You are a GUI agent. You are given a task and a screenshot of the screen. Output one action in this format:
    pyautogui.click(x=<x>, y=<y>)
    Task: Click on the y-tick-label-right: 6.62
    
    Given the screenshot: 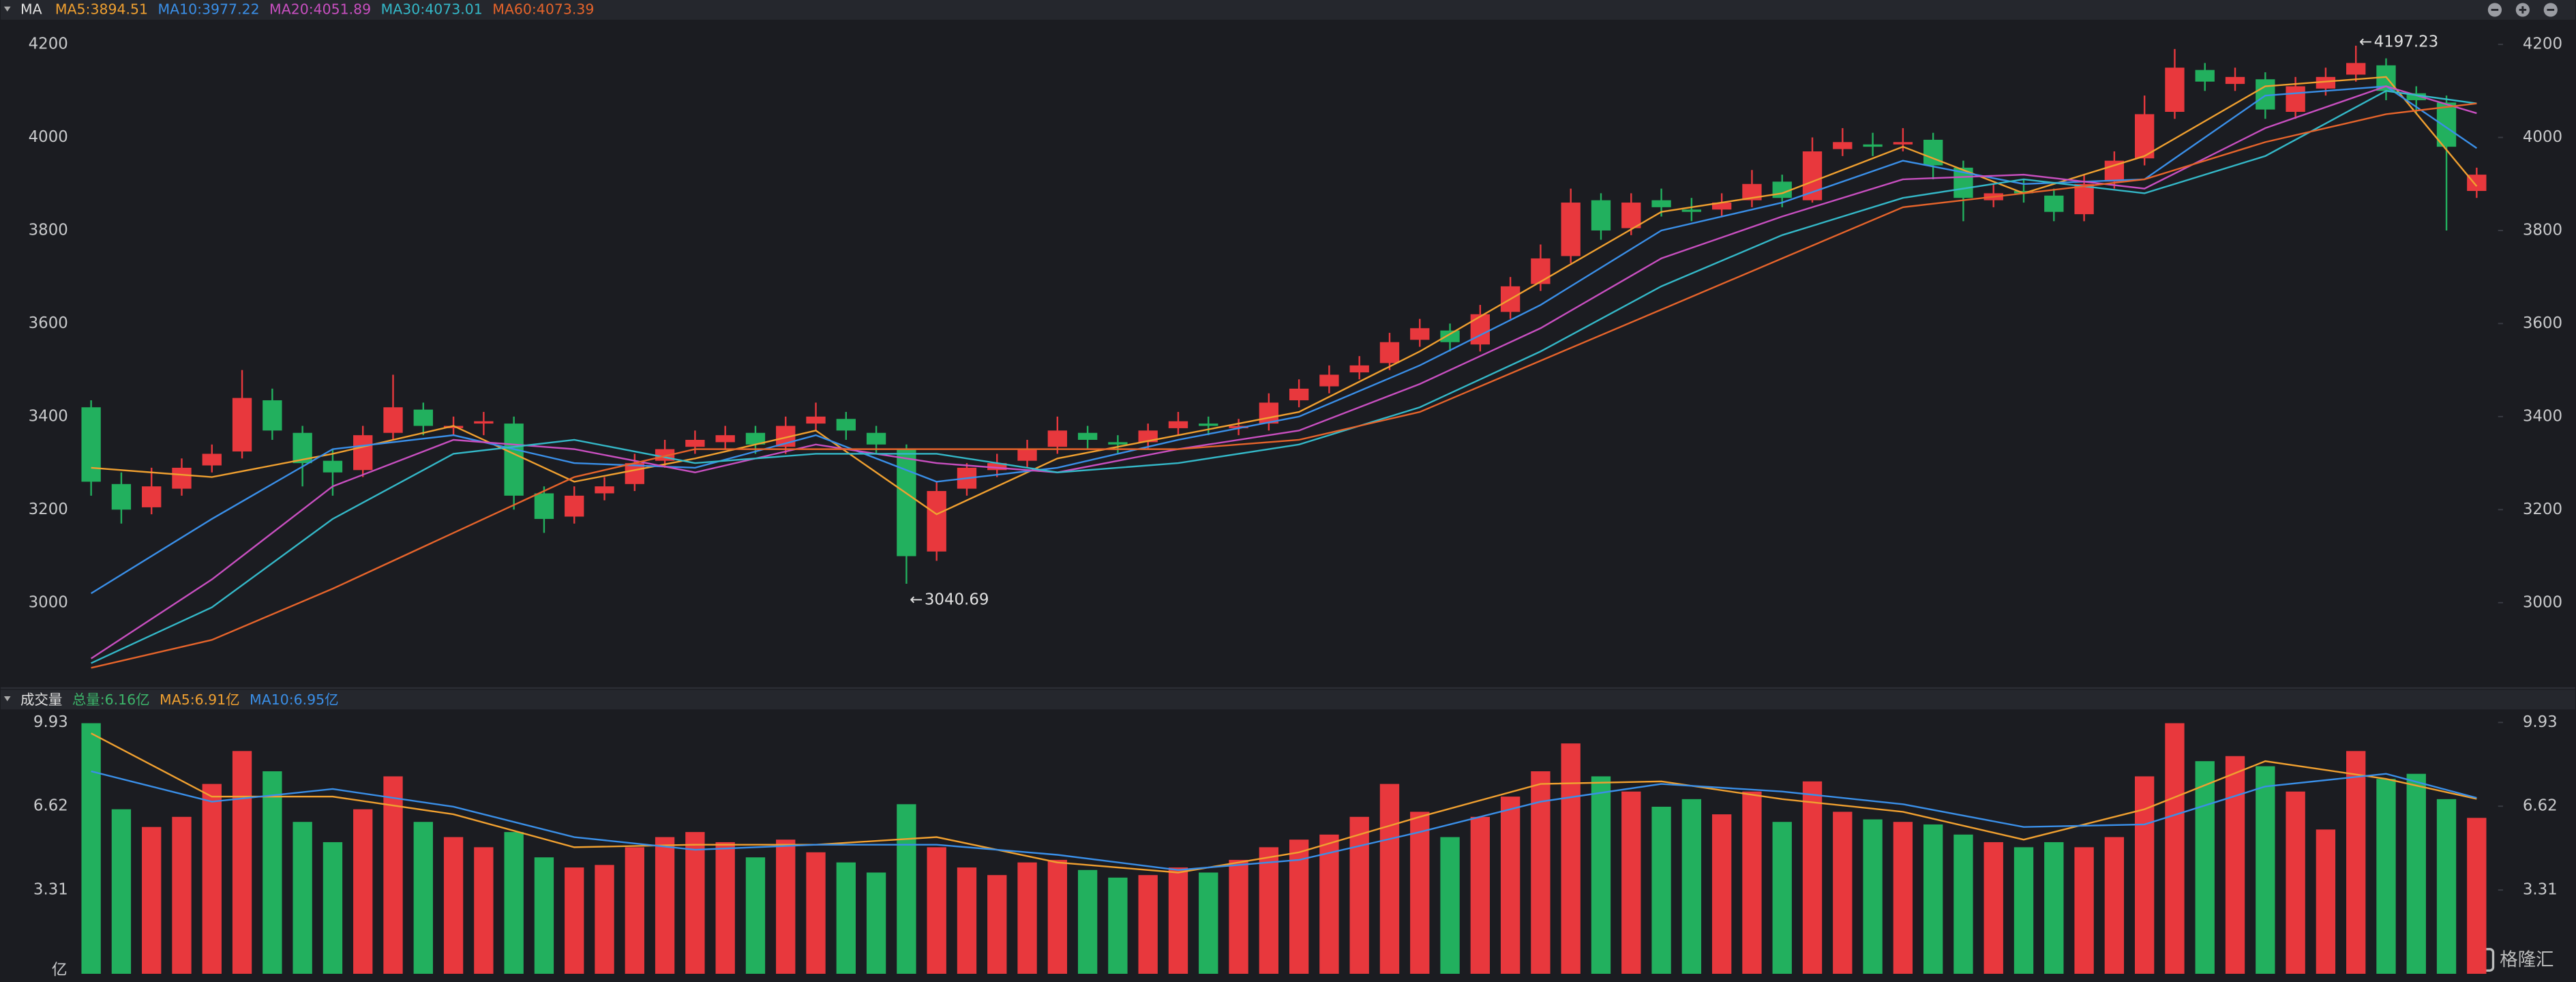 What is the action you would take?
    pyautogui.click(x=2540, y=806)
    